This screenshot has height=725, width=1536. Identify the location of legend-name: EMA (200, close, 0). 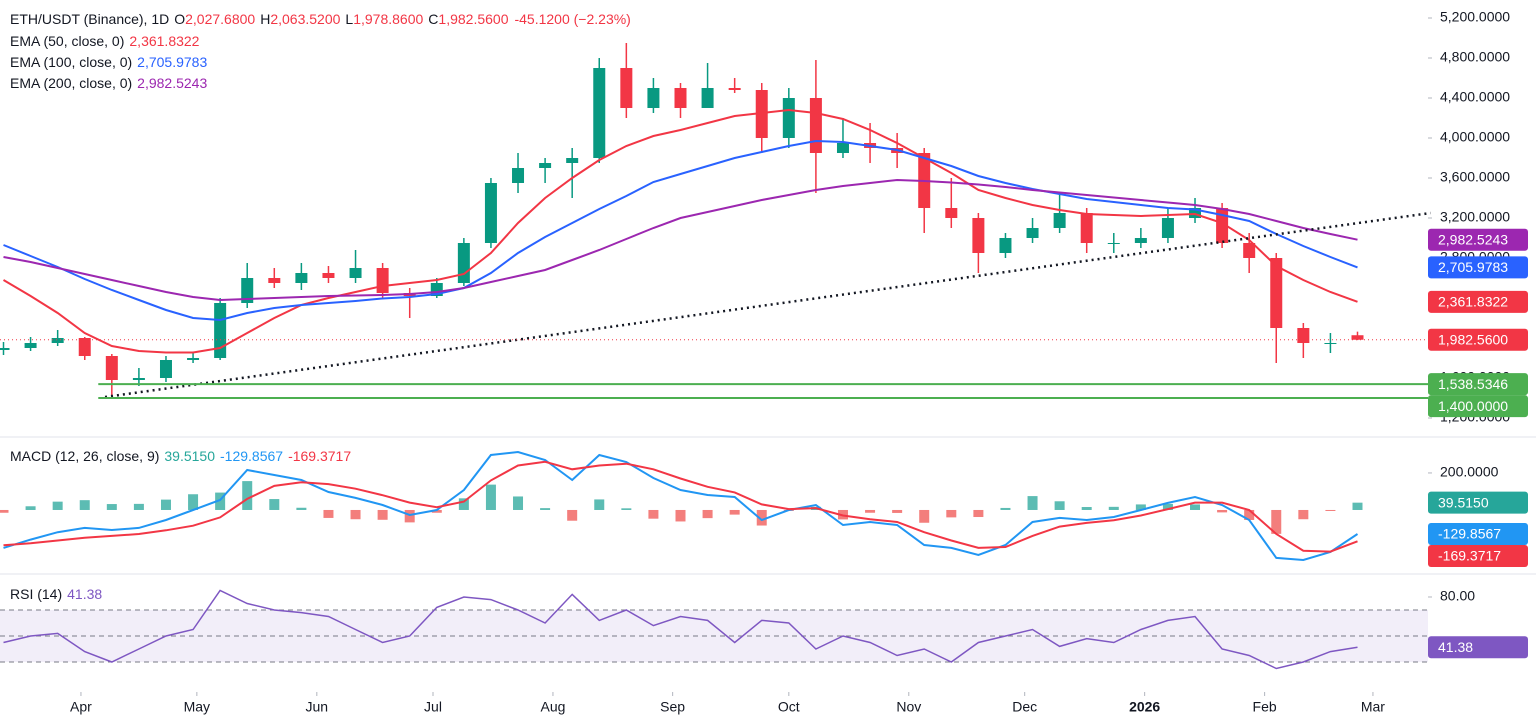
(71, 83).